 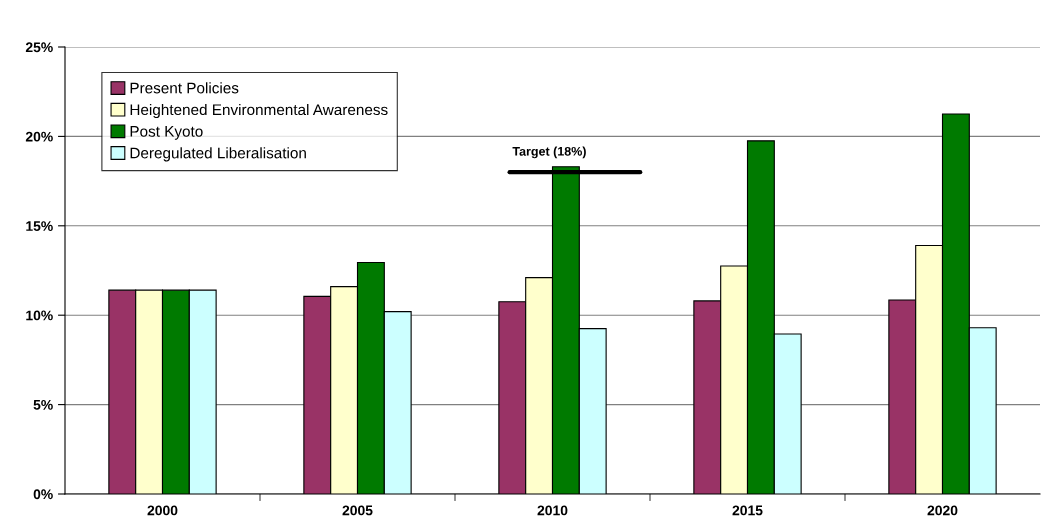 What do you see at coordinates (218, 154) in the screenshot?
I see `legend-label: Deregulated Liberalisation` at bounding box center [218, 154].